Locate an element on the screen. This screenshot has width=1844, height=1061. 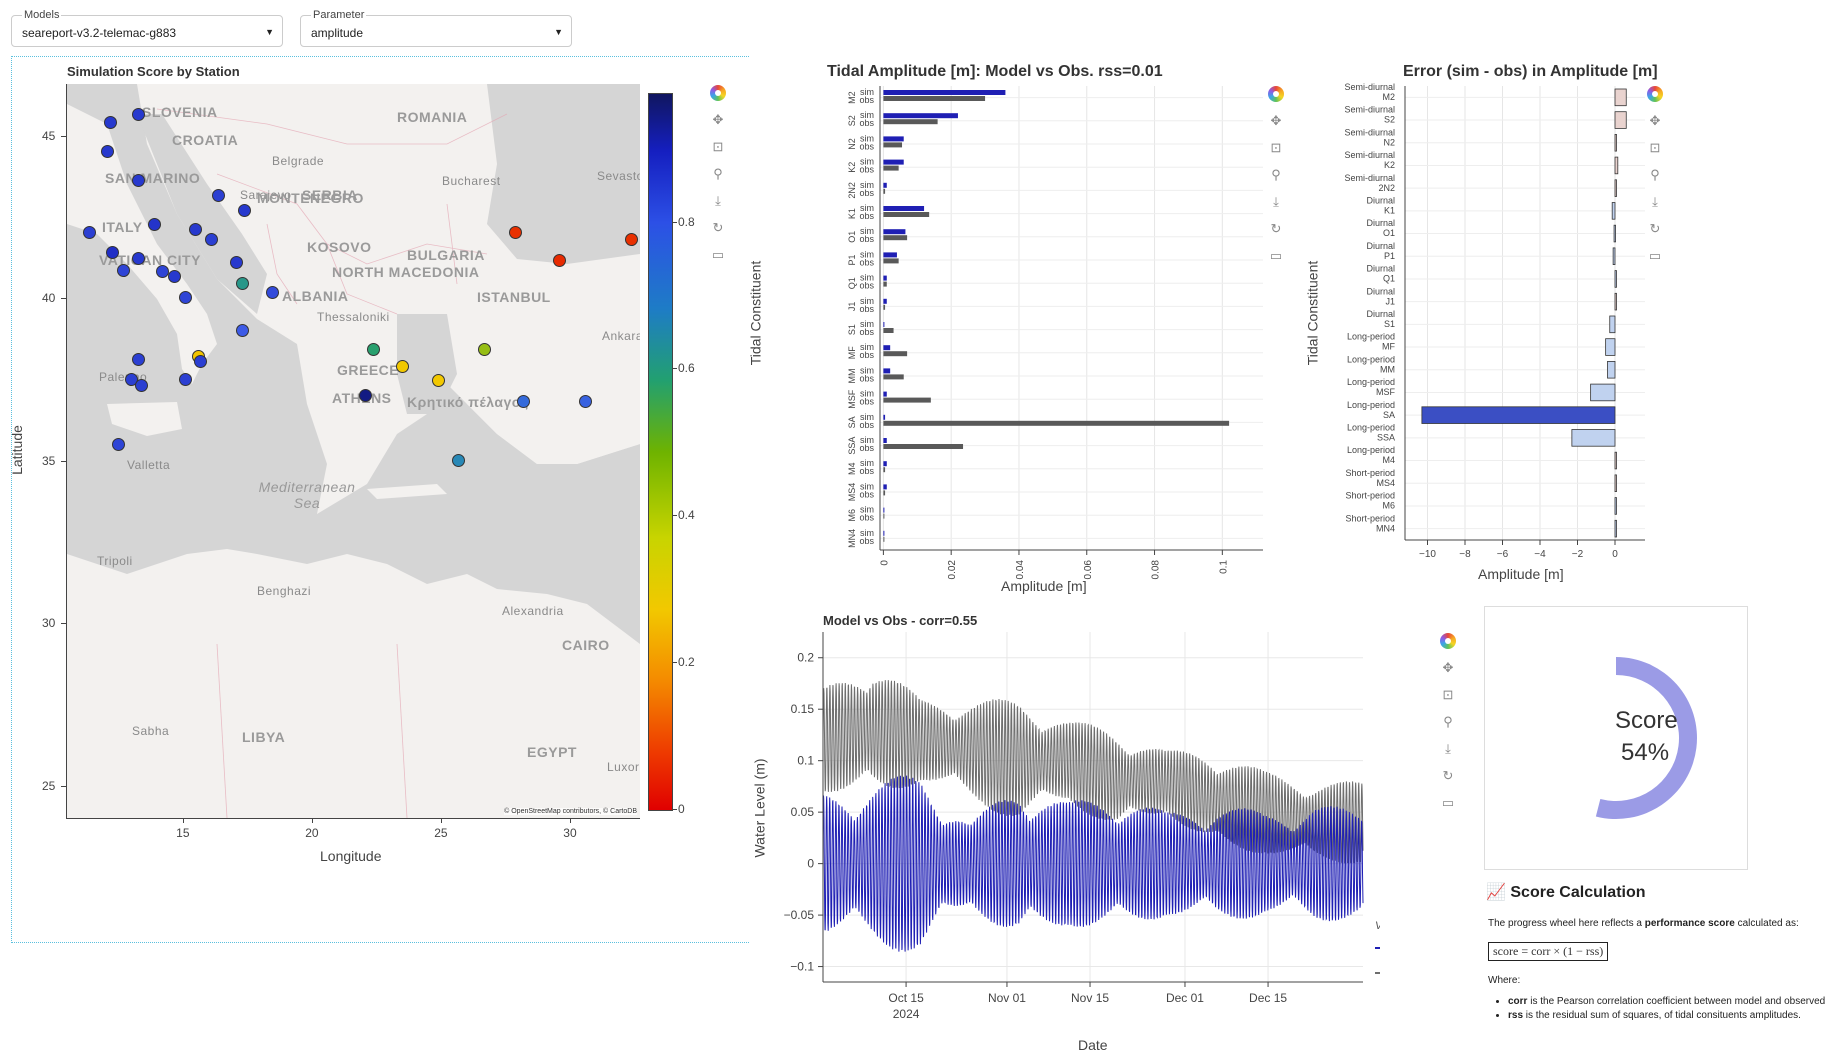
parameter-select: Parameter amplitude ▼ is located at coordinates (436, 28).